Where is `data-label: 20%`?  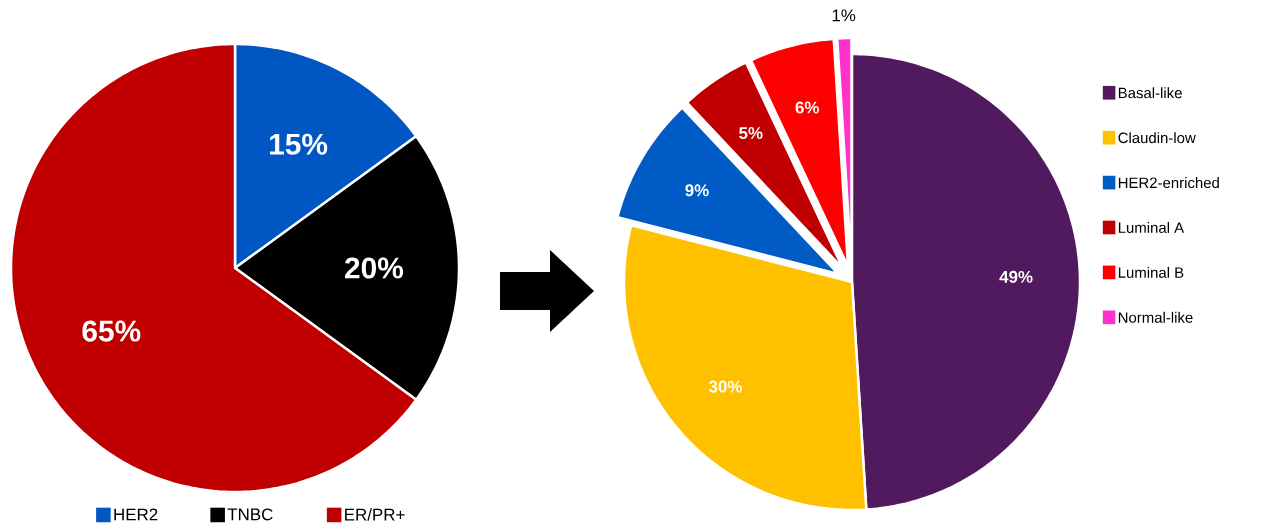
data-label: 20% is located at coordinates (374, 268).